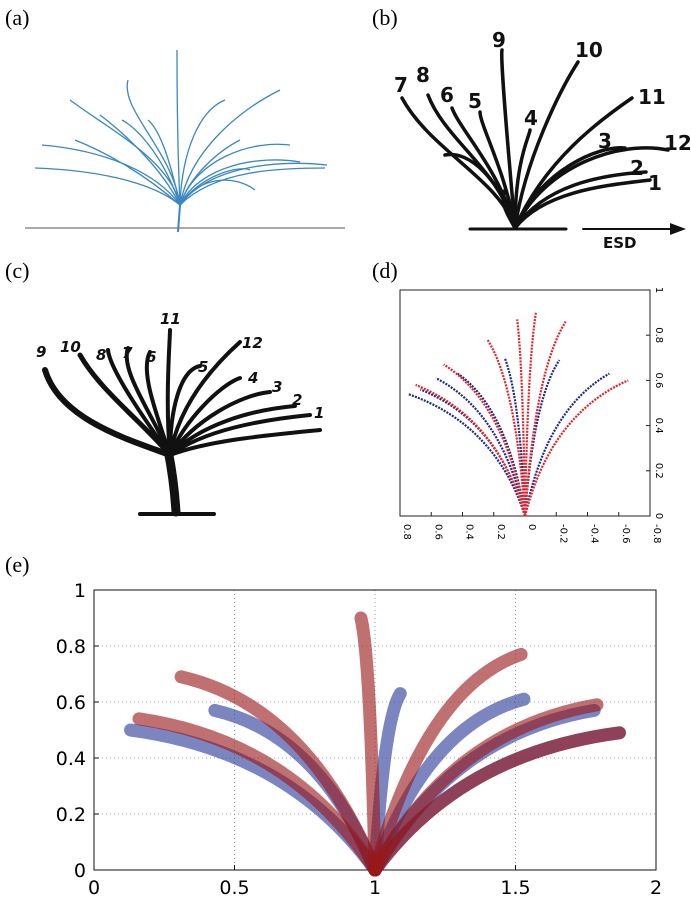 This screenshot has height=907, width=691. I want to click on panel-e-ytick-label: 1, so click(80, 591).